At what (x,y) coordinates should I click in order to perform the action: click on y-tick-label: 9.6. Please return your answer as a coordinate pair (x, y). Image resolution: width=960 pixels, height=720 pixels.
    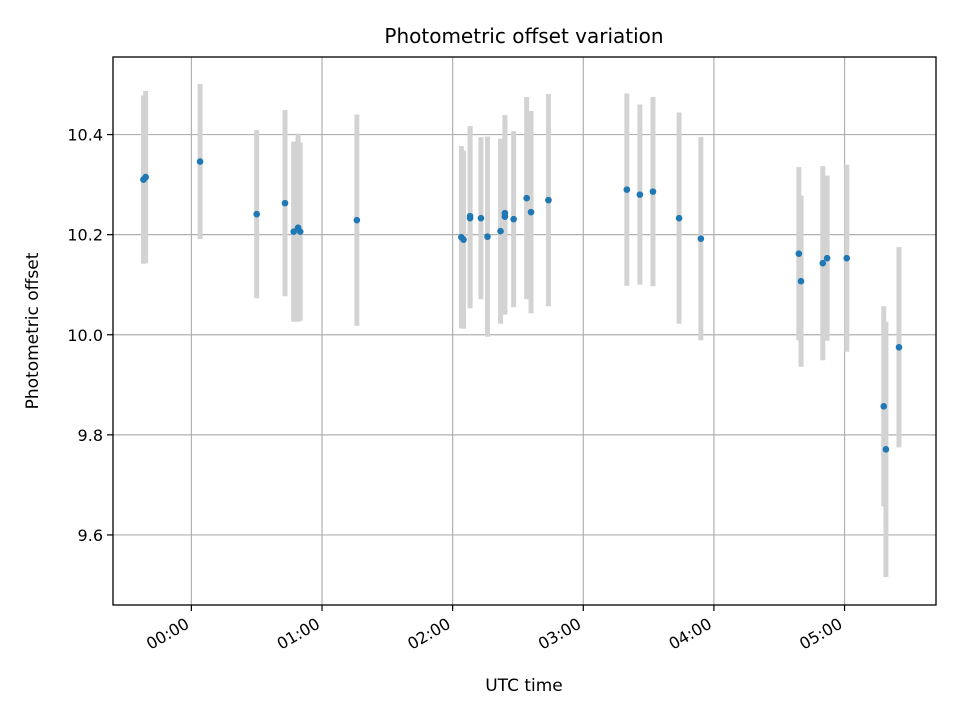
    Looking at the image, I should click on (90, 535).